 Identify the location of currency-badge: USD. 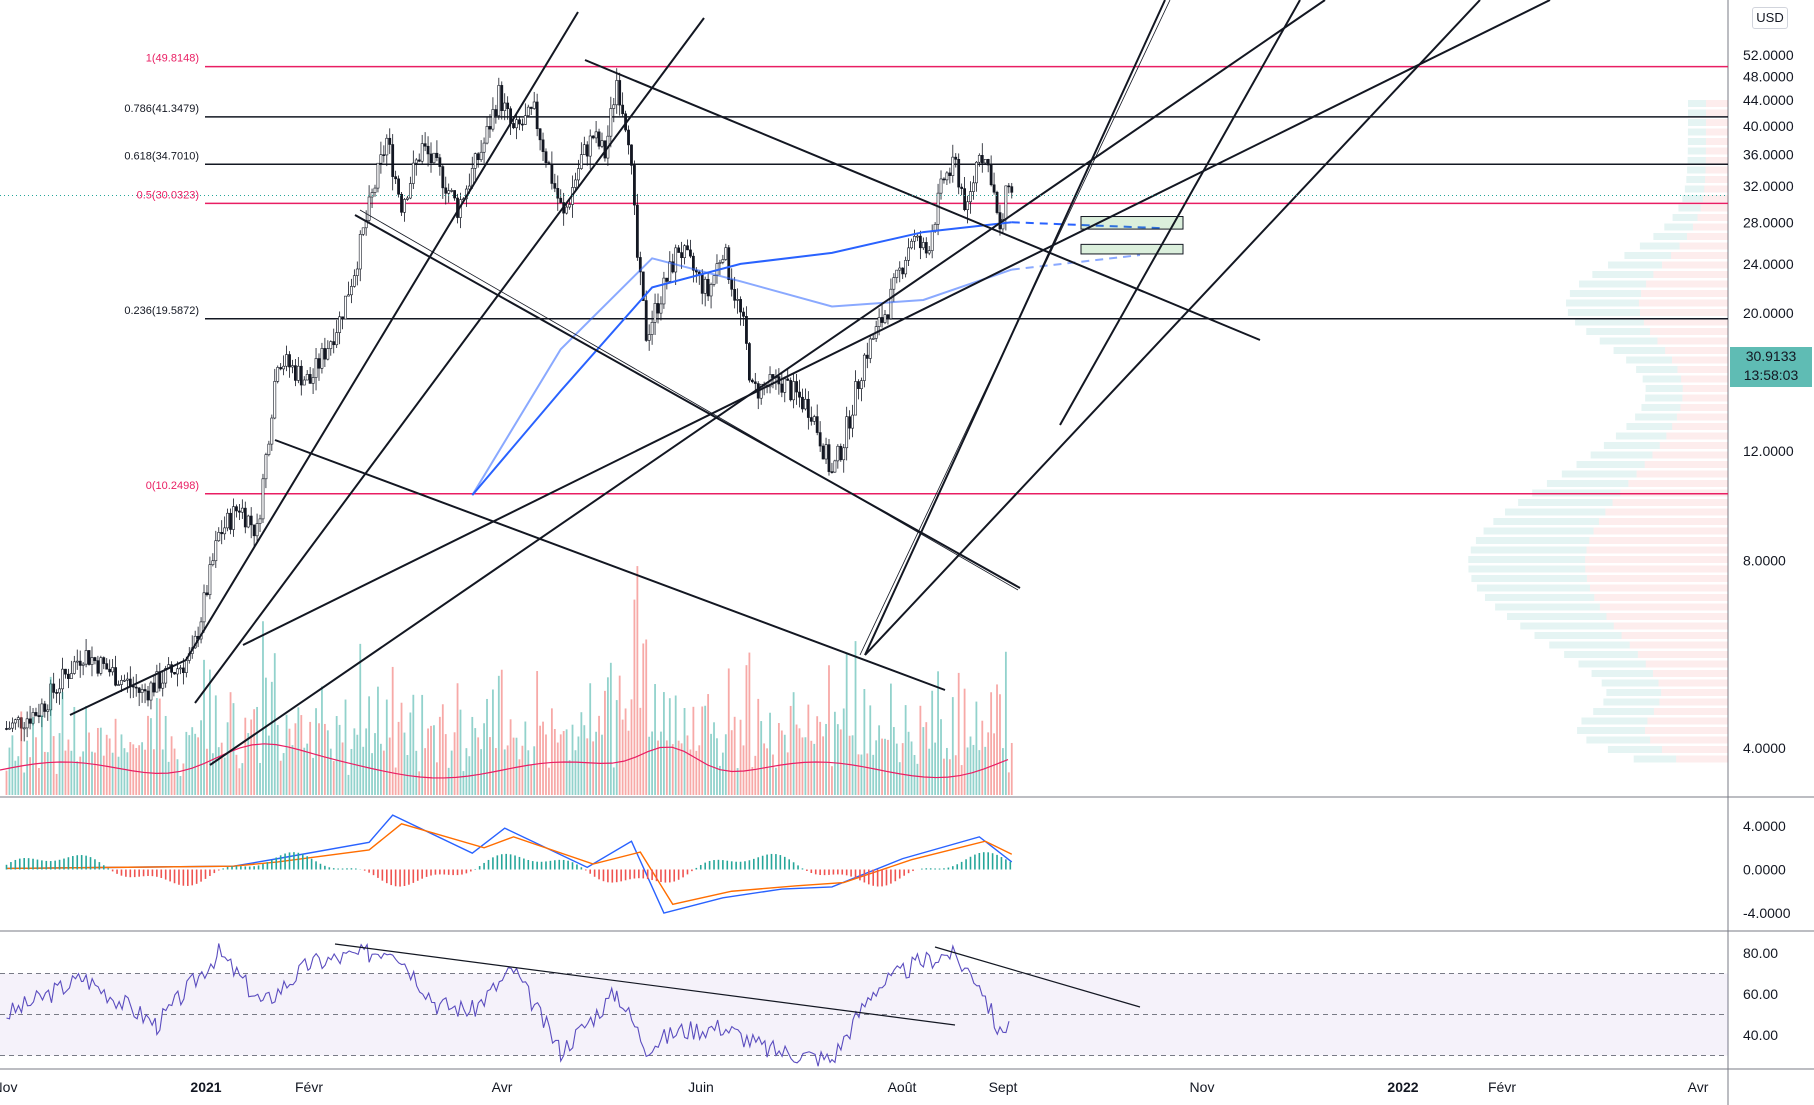
(1770, 18).